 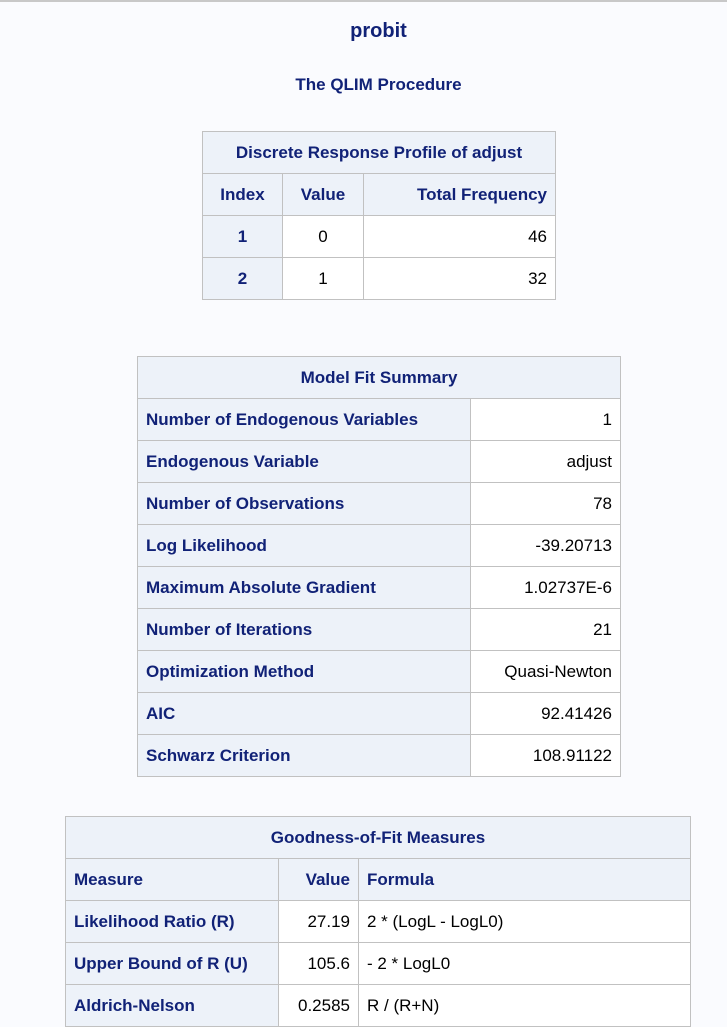 What do you see at coordinates (459, 236) in the screenshot?
I see `row-frequency: 46` at bounding box center [459, 236].